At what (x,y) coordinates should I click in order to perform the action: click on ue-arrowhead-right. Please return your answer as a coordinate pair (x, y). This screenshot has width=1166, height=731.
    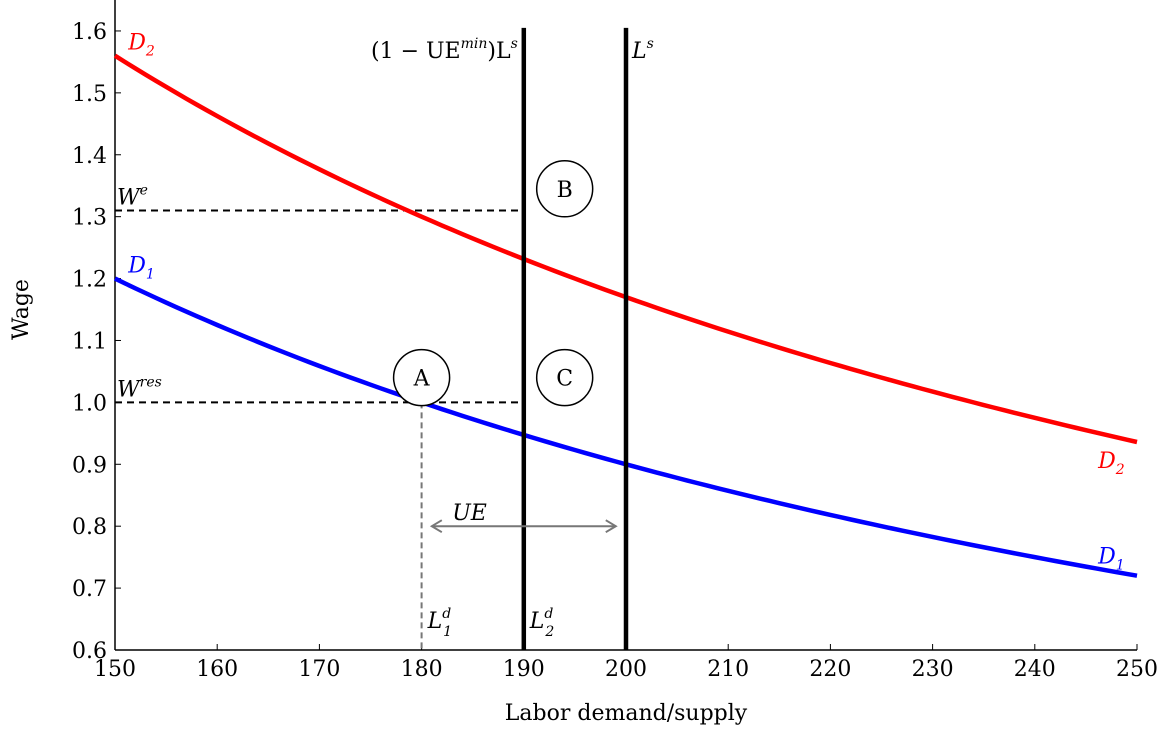
    Looking at the image, I should click on (611, 526).